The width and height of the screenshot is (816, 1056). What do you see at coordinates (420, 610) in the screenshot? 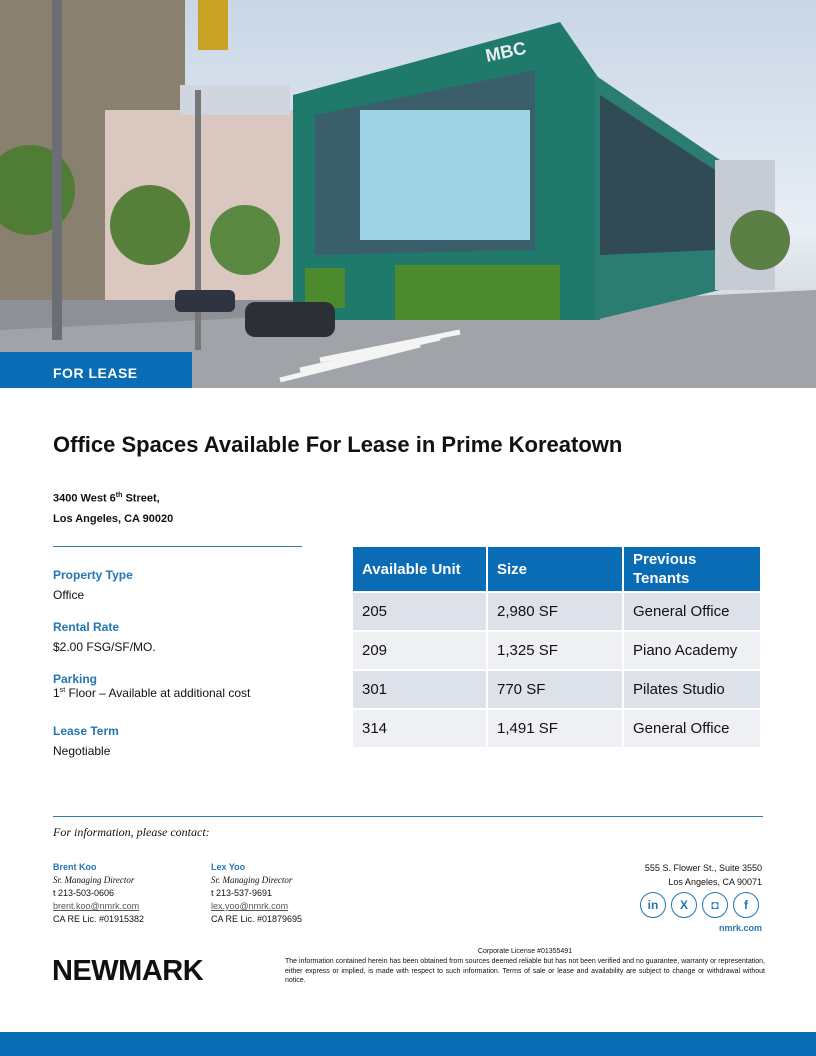
I see `cell: 205` at bounding box center [420, 610].